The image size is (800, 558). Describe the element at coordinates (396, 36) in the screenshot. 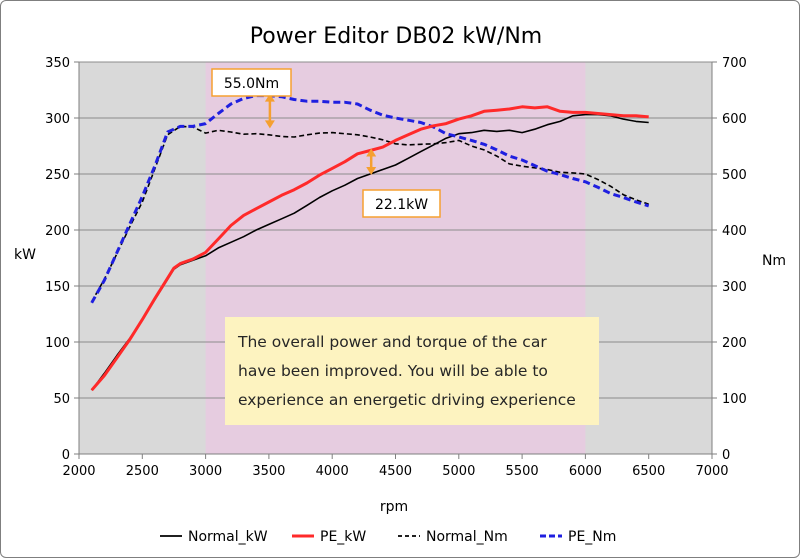

I see `chart-title: Power Editor DB02 kW/Nm` at that location.